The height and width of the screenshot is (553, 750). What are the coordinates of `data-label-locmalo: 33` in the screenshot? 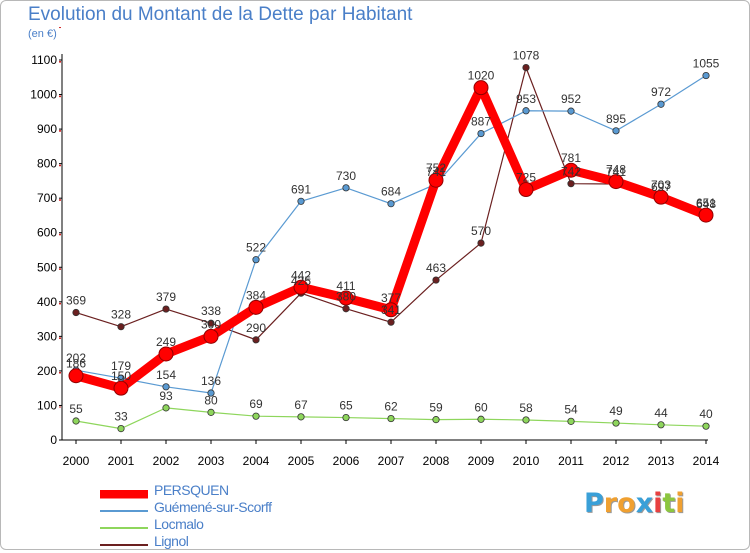 It's located at (121, 417).